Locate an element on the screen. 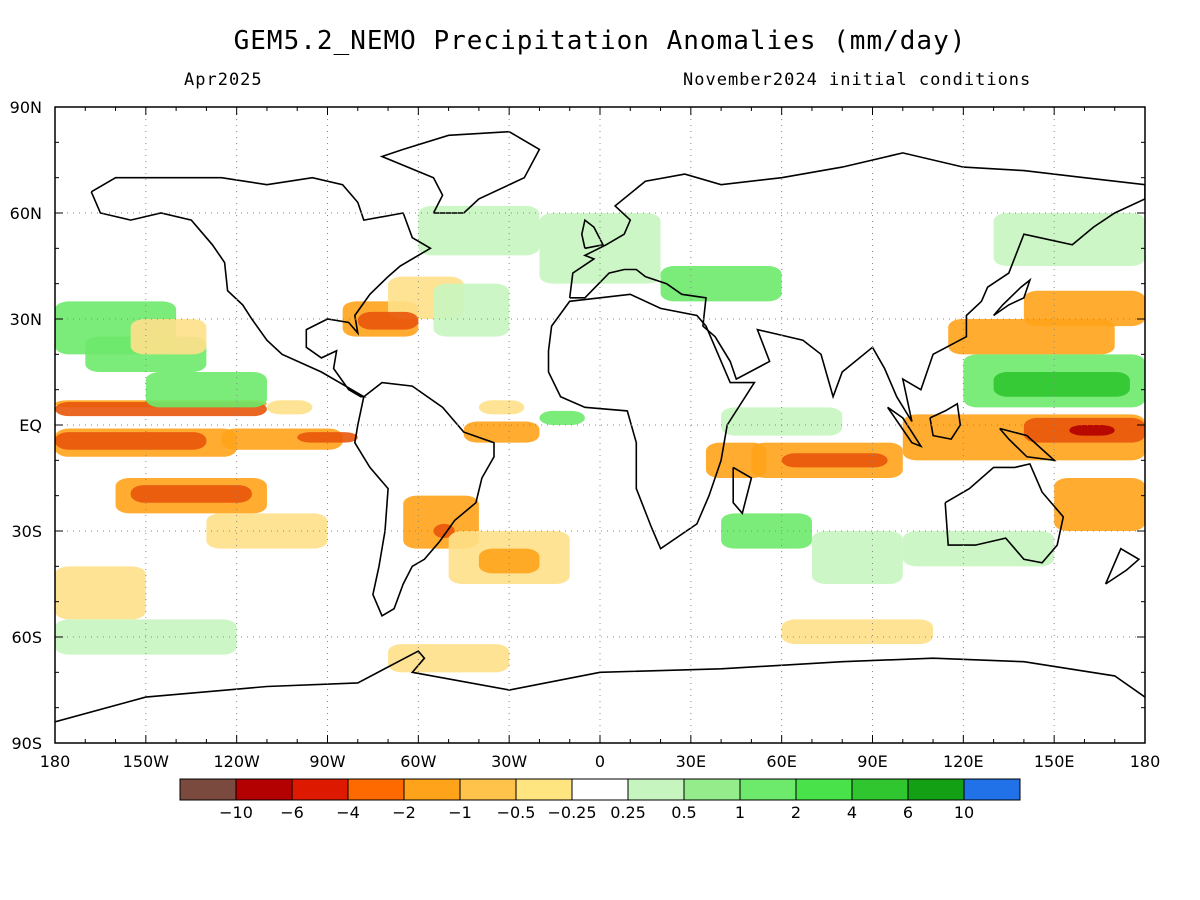 The height and width of the screenshot is (900, 1200). colorbar-label: 0.5 is located at coordinates (683, 812).